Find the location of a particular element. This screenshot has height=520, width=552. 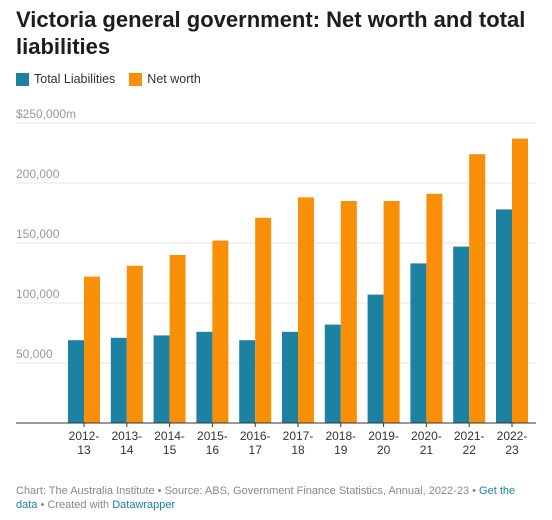

x-tick-label: 2014- is located at coordinates (169, 436).